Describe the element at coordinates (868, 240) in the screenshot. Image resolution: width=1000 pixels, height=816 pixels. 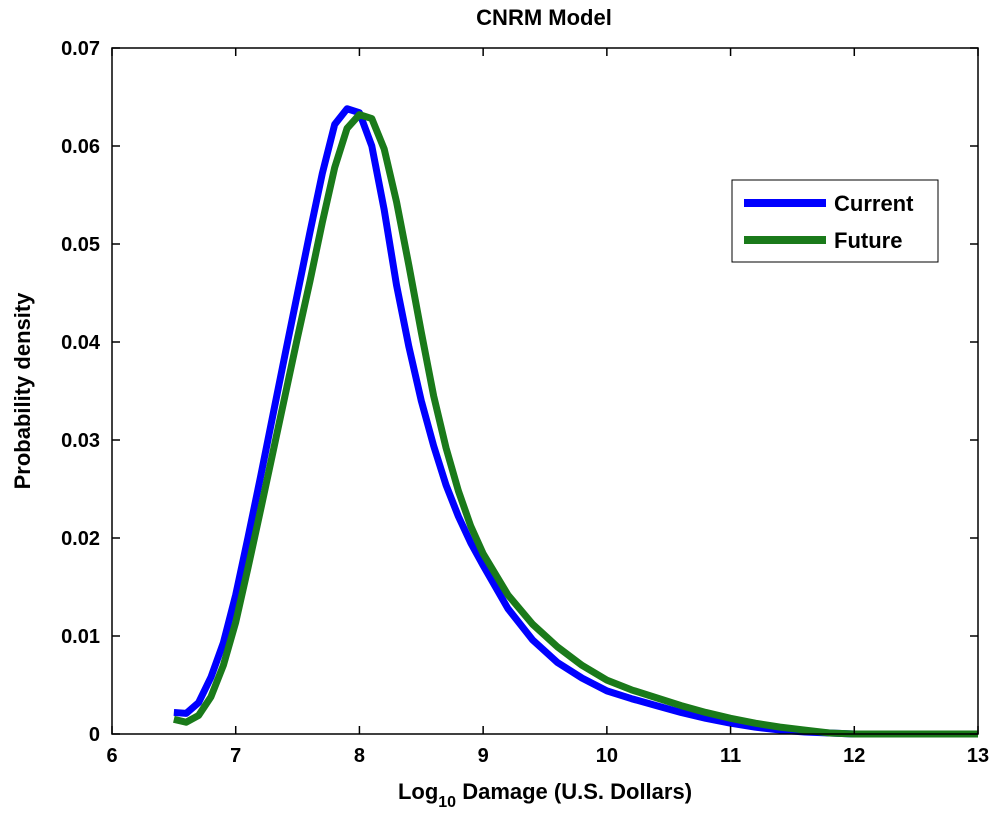
I see `legend-label-future: Future` at that location.